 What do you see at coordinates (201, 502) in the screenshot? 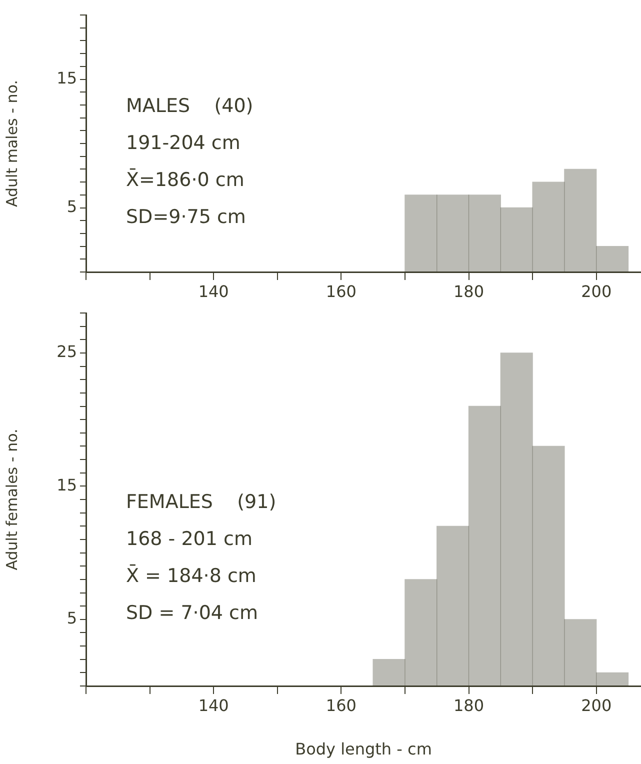
I see `annotation: FEMALES (91)` at bounding box center [201, 502].